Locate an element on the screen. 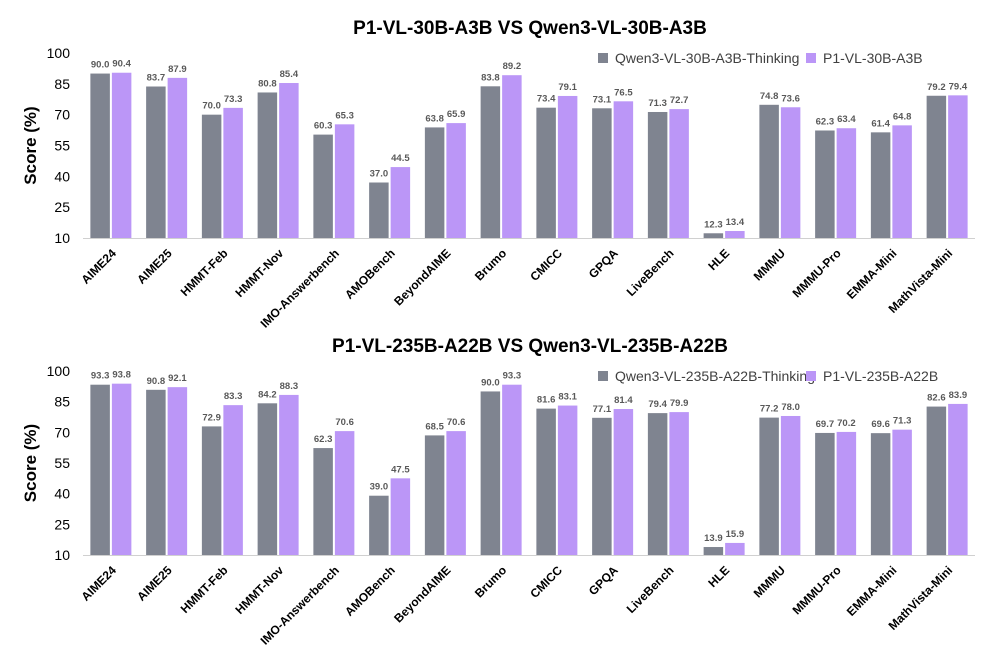 This screenshot has height=669, width=996. data-label: 87.9 is located at coordinates (177, 69).